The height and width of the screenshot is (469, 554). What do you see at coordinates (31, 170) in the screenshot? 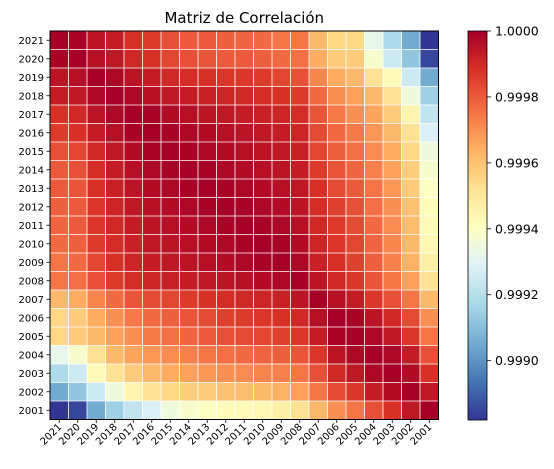
I see `y-tick-label: 2014` at bounding box center [31, 170].